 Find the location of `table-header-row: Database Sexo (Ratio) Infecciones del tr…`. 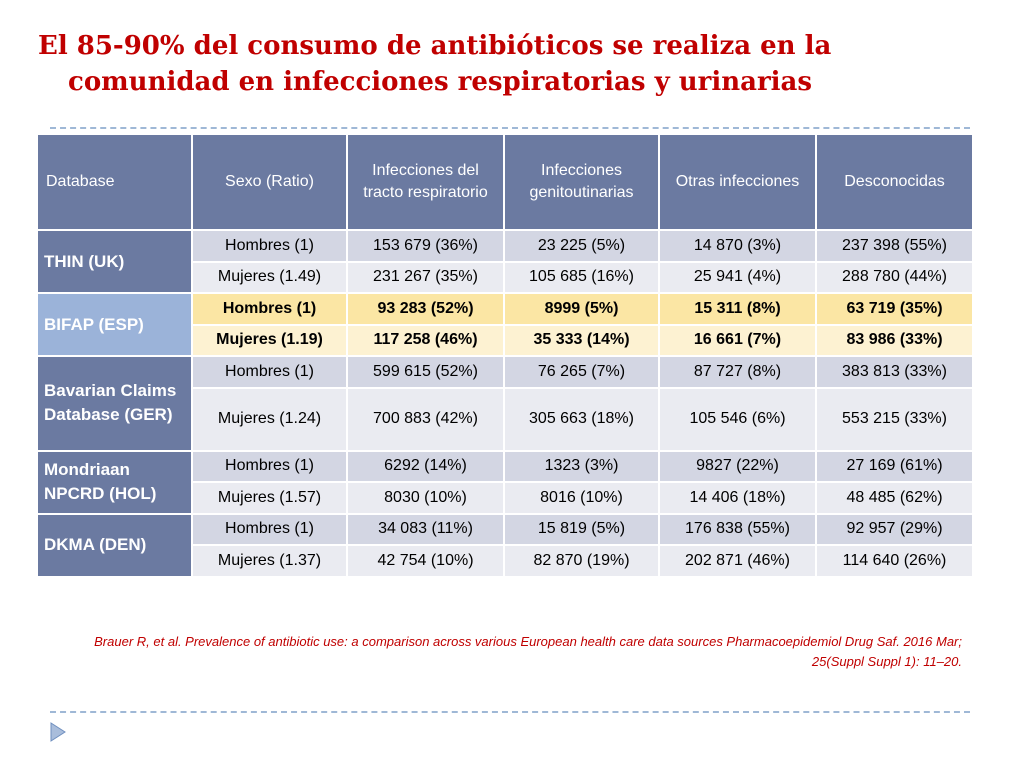

table-header-row: Database Sexo (Ratio) Infecciones del tr… is located at coordinates (505, 182).